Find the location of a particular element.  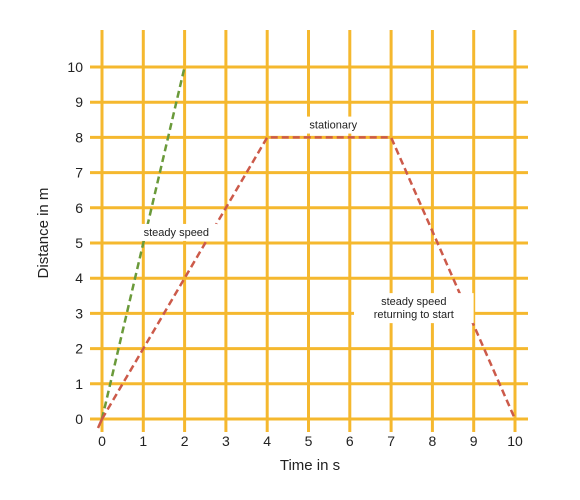

series-line-tail is located at coordinates (100, 423).